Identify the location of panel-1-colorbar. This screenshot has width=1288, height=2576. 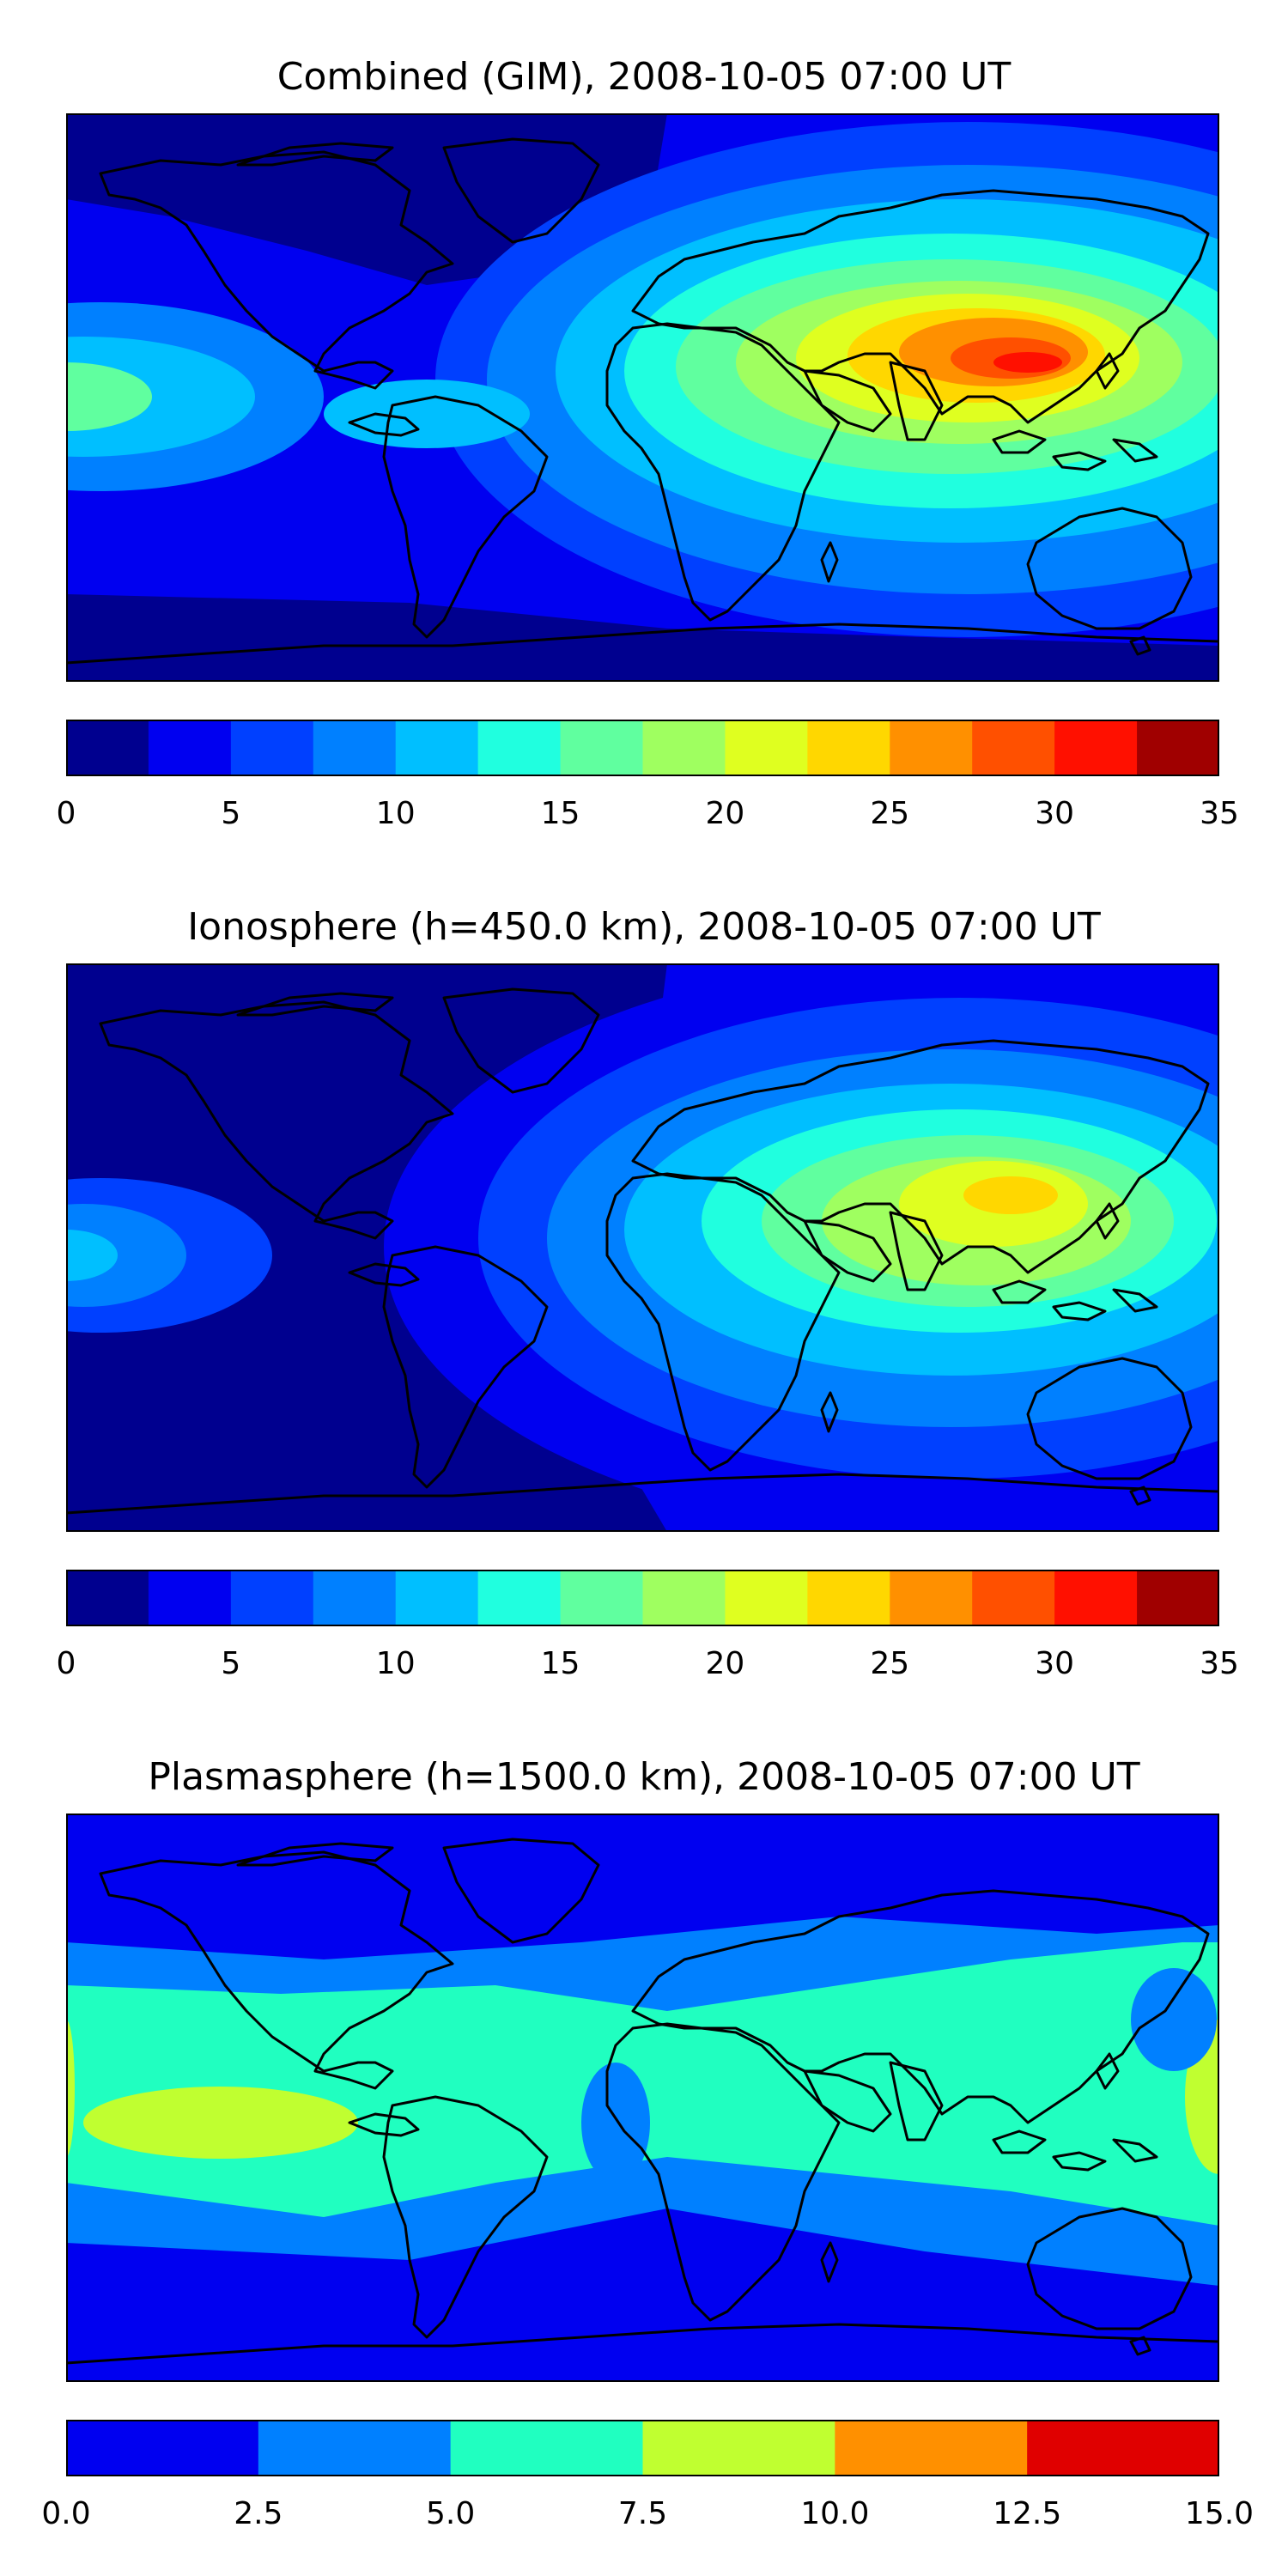
(642, 748).